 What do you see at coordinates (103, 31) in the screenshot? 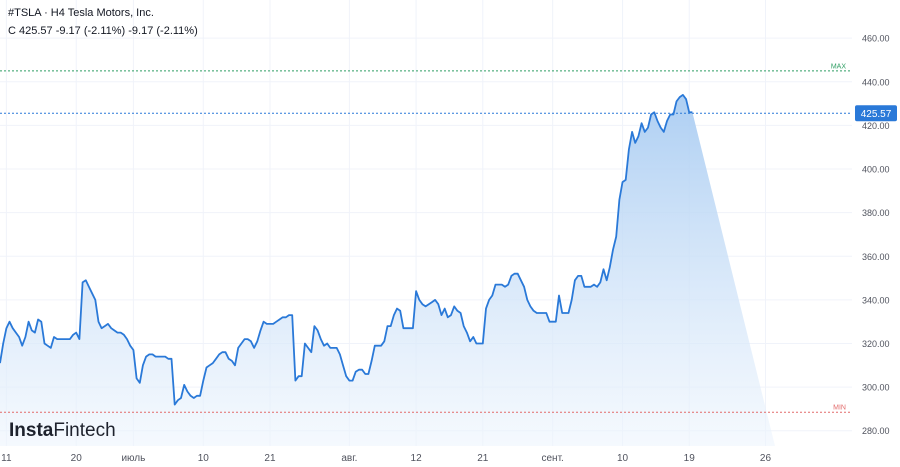
I see `ohlc-readout: C 425.57 -9.17 (-2.11%) -9.17 (-2.11%)` at bounding box center [103, 31].